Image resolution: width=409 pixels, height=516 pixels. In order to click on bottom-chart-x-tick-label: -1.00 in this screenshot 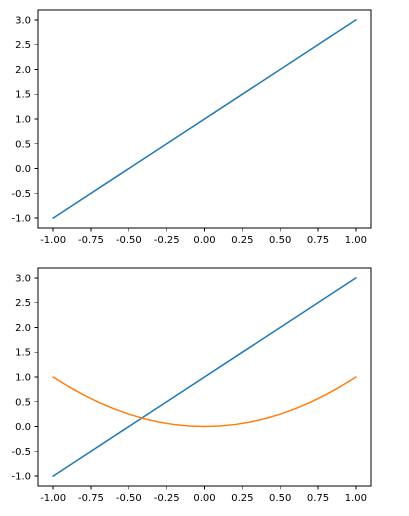, I will do `click(53, 498)`.